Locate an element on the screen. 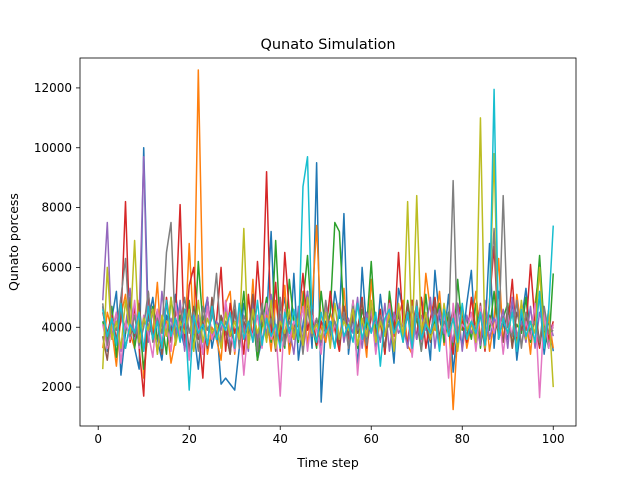 Image resolution: width=640 pixels, height=480 pixels. x-axis-label: Time step is located at coordinates (327, 462).